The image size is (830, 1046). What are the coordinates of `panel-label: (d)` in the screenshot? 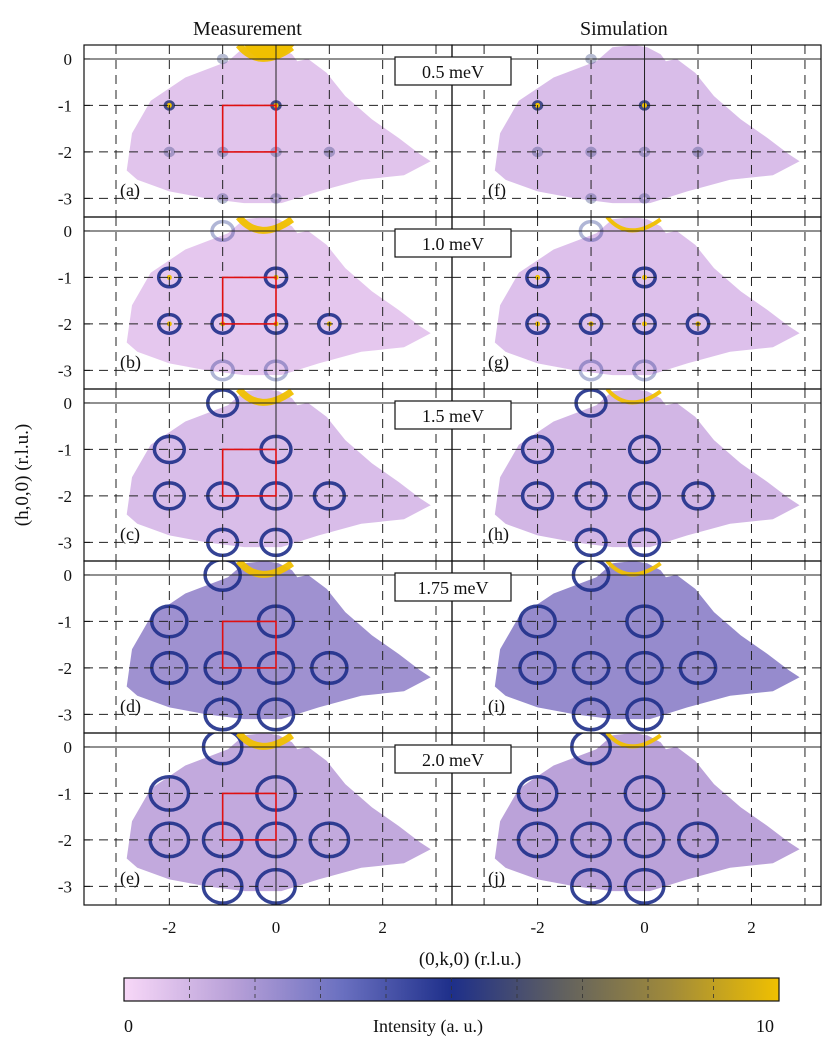 It's located at (130, 706).